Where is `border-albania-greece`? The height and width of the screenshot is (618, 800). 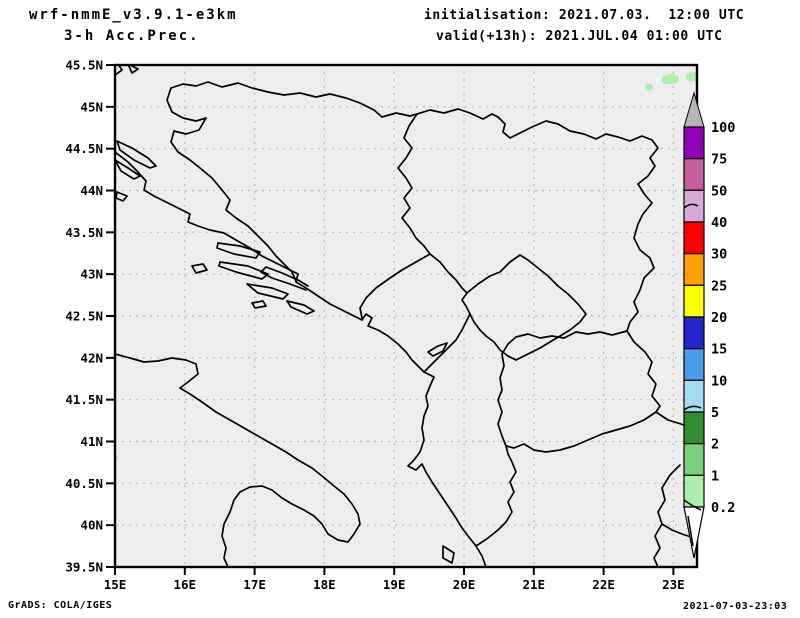 border-albania-greece is located at coordinates (496, 496).